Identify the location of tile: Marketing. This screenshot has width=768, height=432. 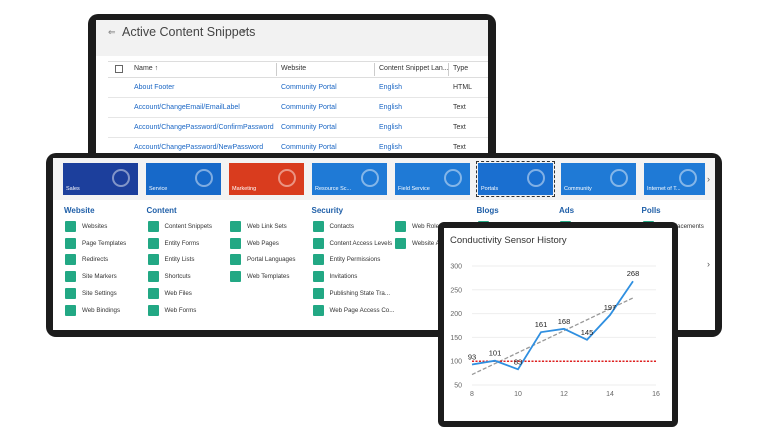
(266, 179).